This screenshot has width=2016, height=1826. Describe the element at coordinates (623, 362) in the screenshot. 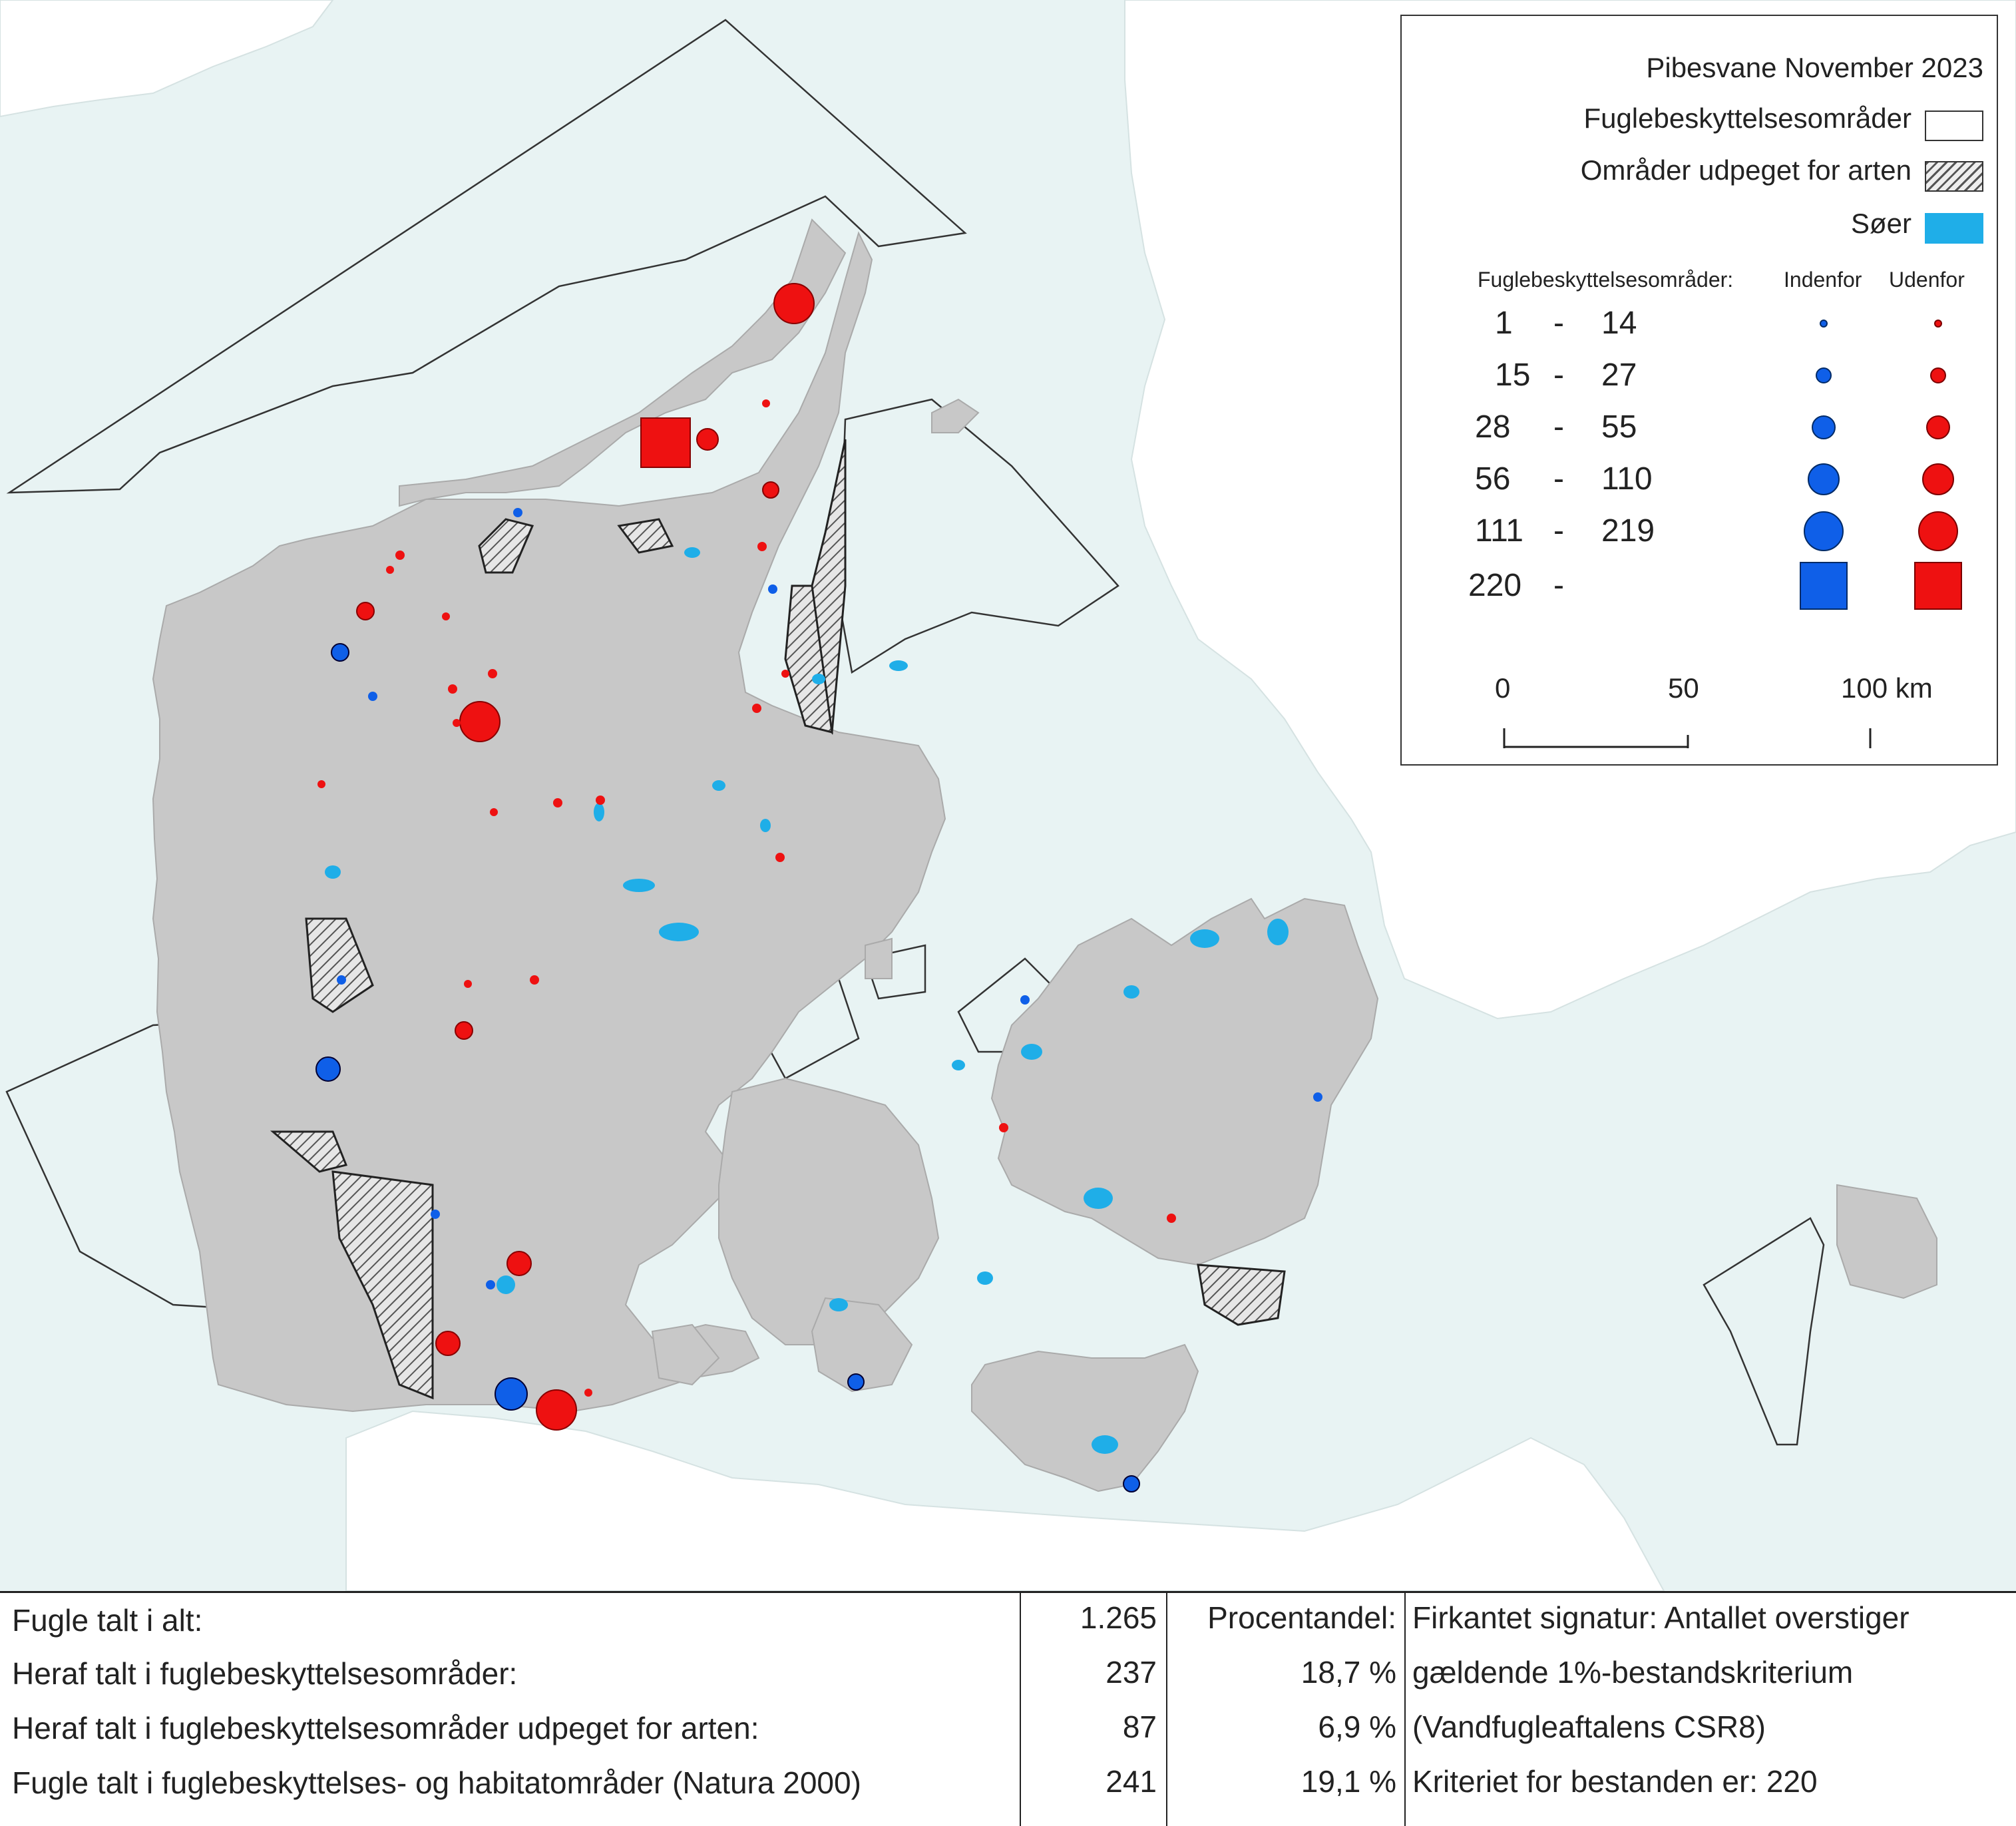

I see `jutland-north-tip` at that location.